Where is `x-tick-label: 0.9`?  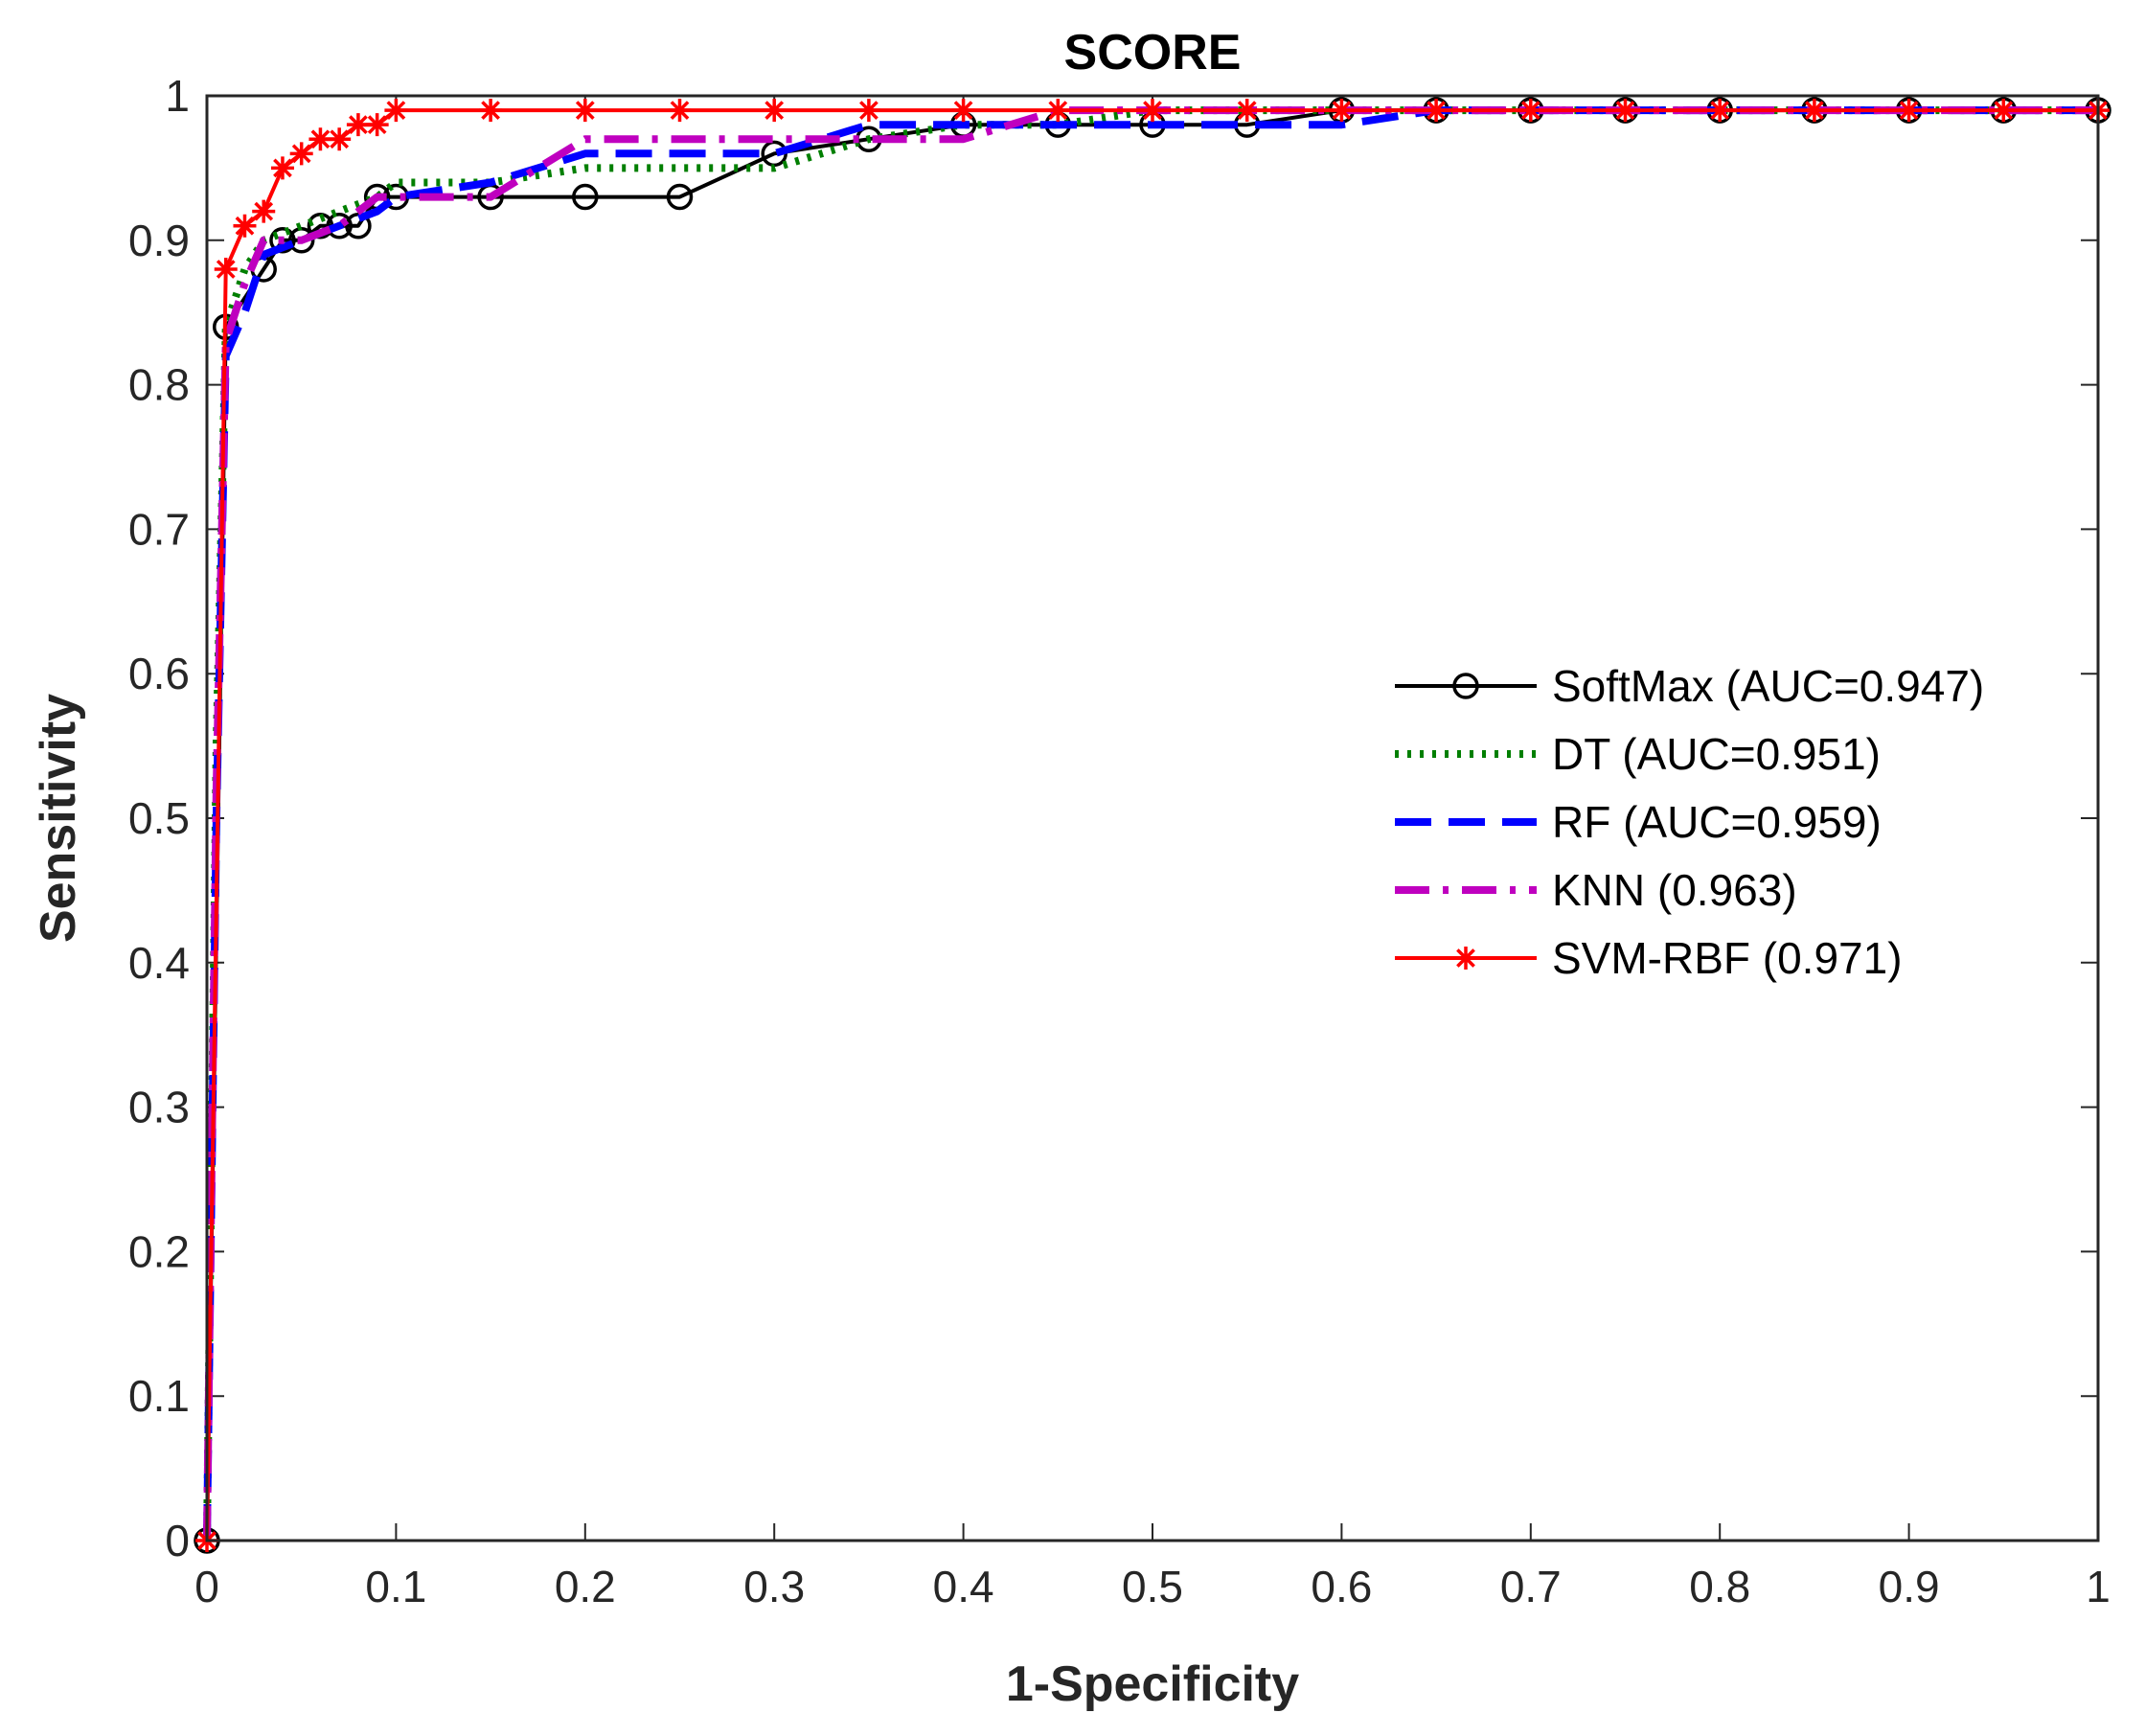 x-tick-label: 0.9 is located at coordinates (1910, 1587).